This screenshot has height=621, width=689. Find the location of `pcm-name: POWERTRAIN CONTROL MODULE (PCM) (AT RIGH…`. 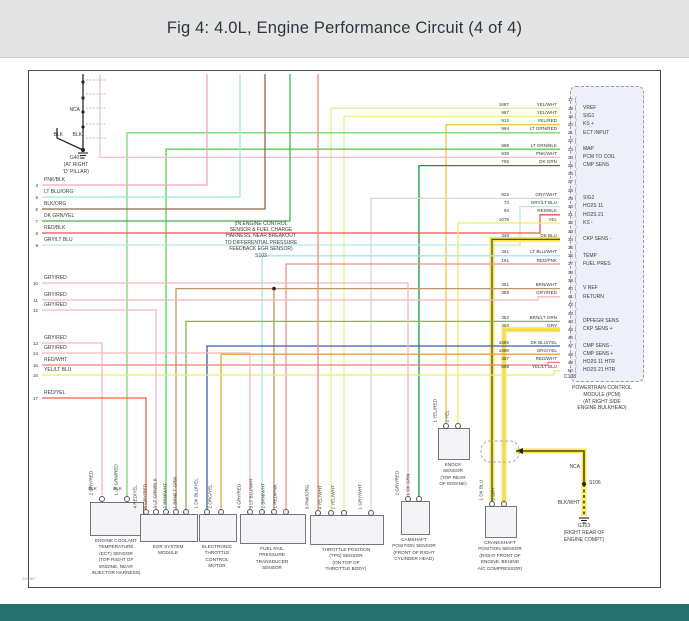

pcm-name: POWERTRAIN CONTROL MODULE (PCM) (AT RIGH… is located at coordinates (602, 398).